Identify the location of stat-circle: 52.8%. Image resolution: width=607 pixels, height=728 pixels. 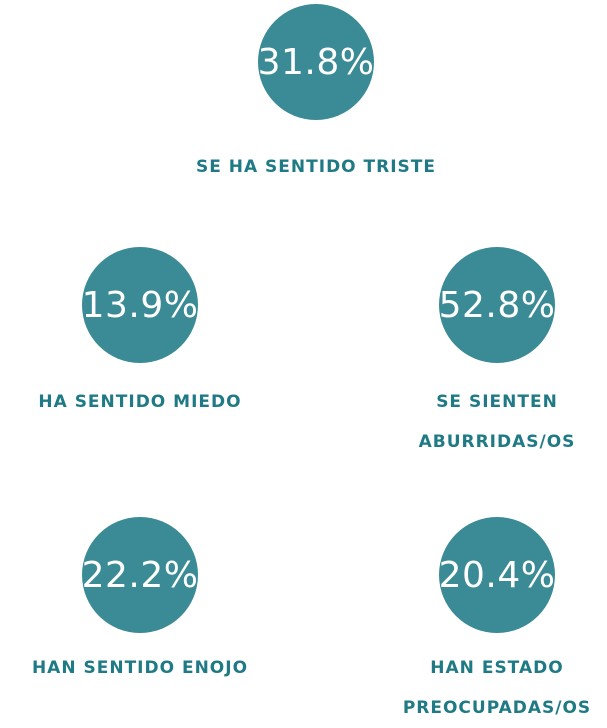
(497, 305).